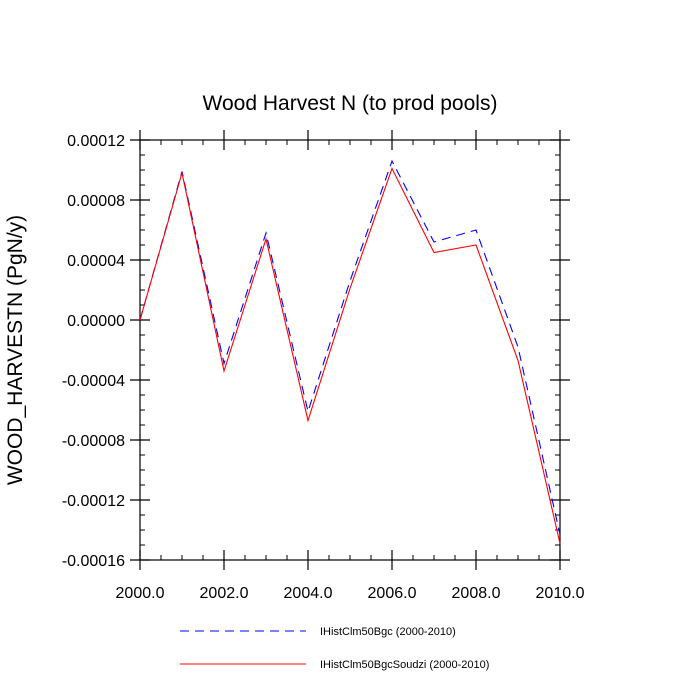 The width and height of the screenshot is (700, 700). I want to click on y-tick-label: 0.00012, so click(96, 141).